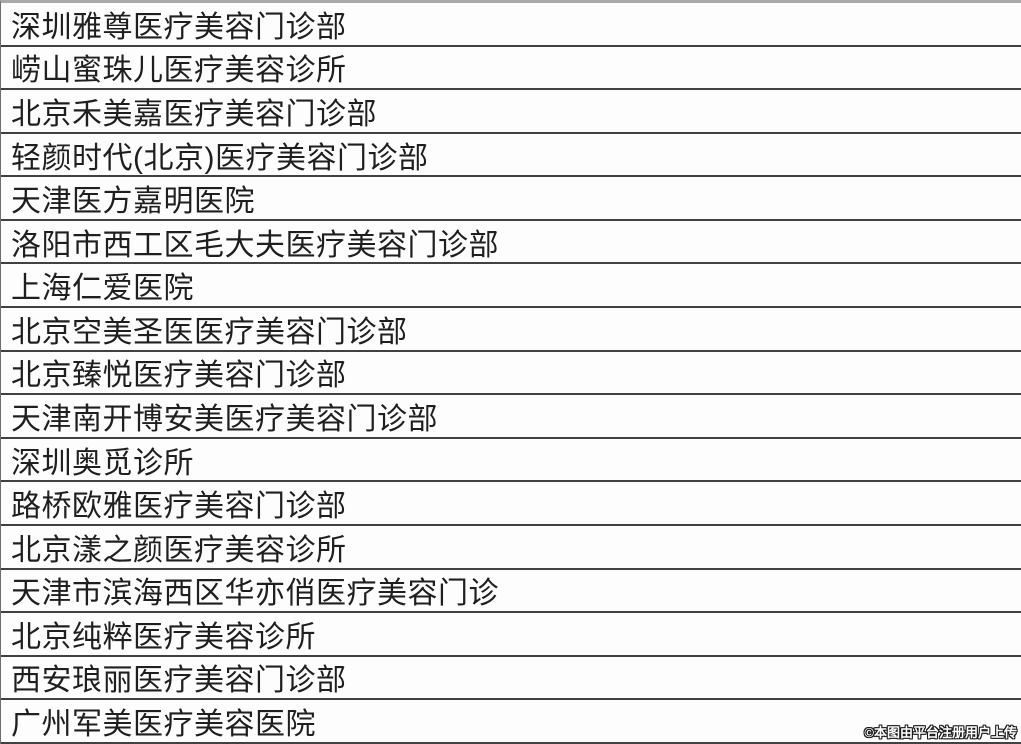  What do you see at coordinates (511, 243) in the screenshot?
I see `table-row: 洛阳市西工区毛大夫医疗美容门诊部` at bounding box center [511, 243].